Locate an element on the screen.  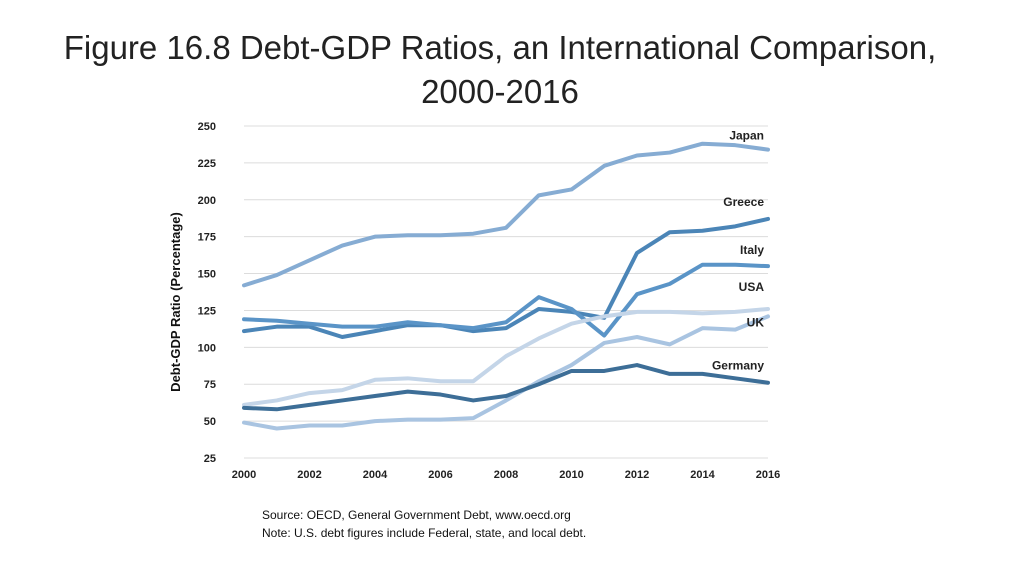
title-line-2: 2000-2016 is located at coordinates (500, 91).